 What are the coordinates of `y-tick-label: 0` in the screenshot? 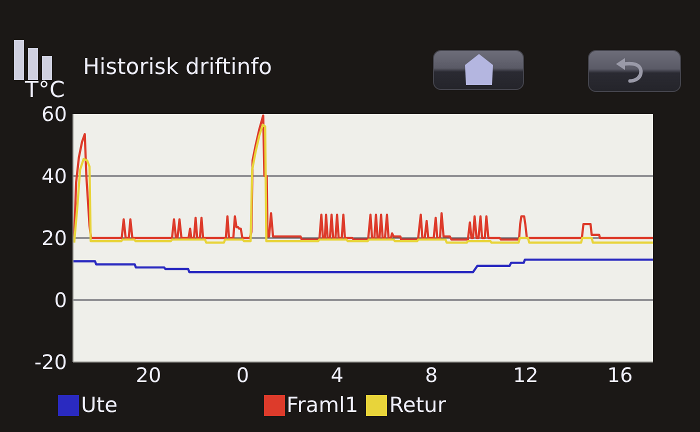 It's located at (60, 300).